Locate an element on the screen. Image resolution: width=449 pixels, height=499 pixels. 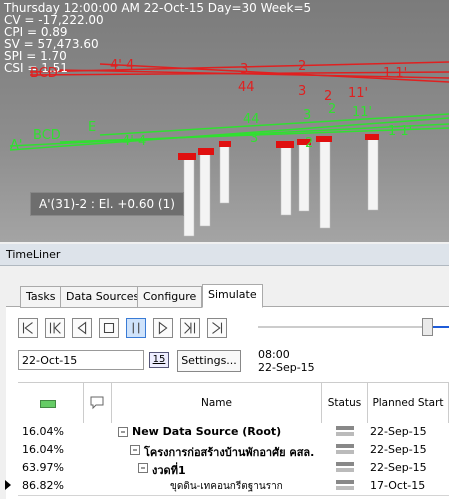
task-name: งวดที่1 is located at coordinates (169, 470).